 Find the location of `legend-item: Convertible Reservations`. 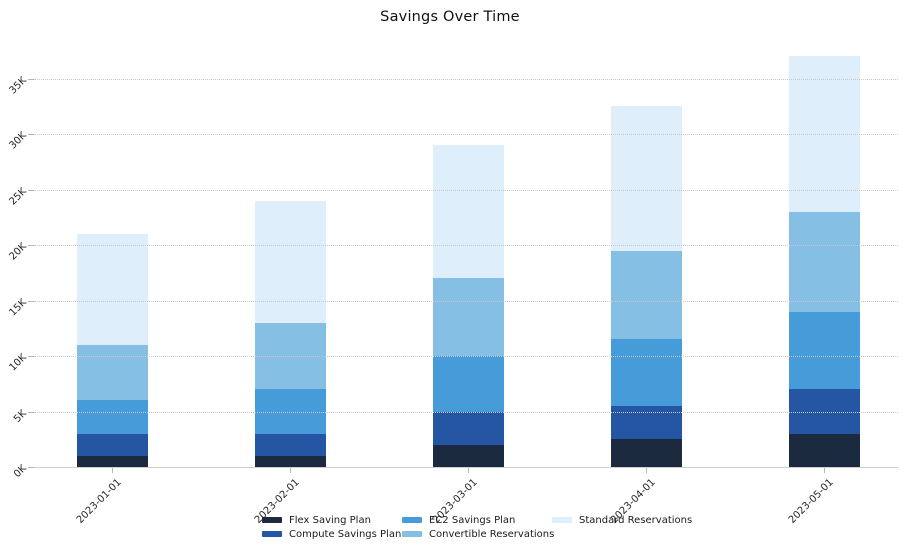

legend-item: Convertible Reservations is located at coordinates (478, 534).